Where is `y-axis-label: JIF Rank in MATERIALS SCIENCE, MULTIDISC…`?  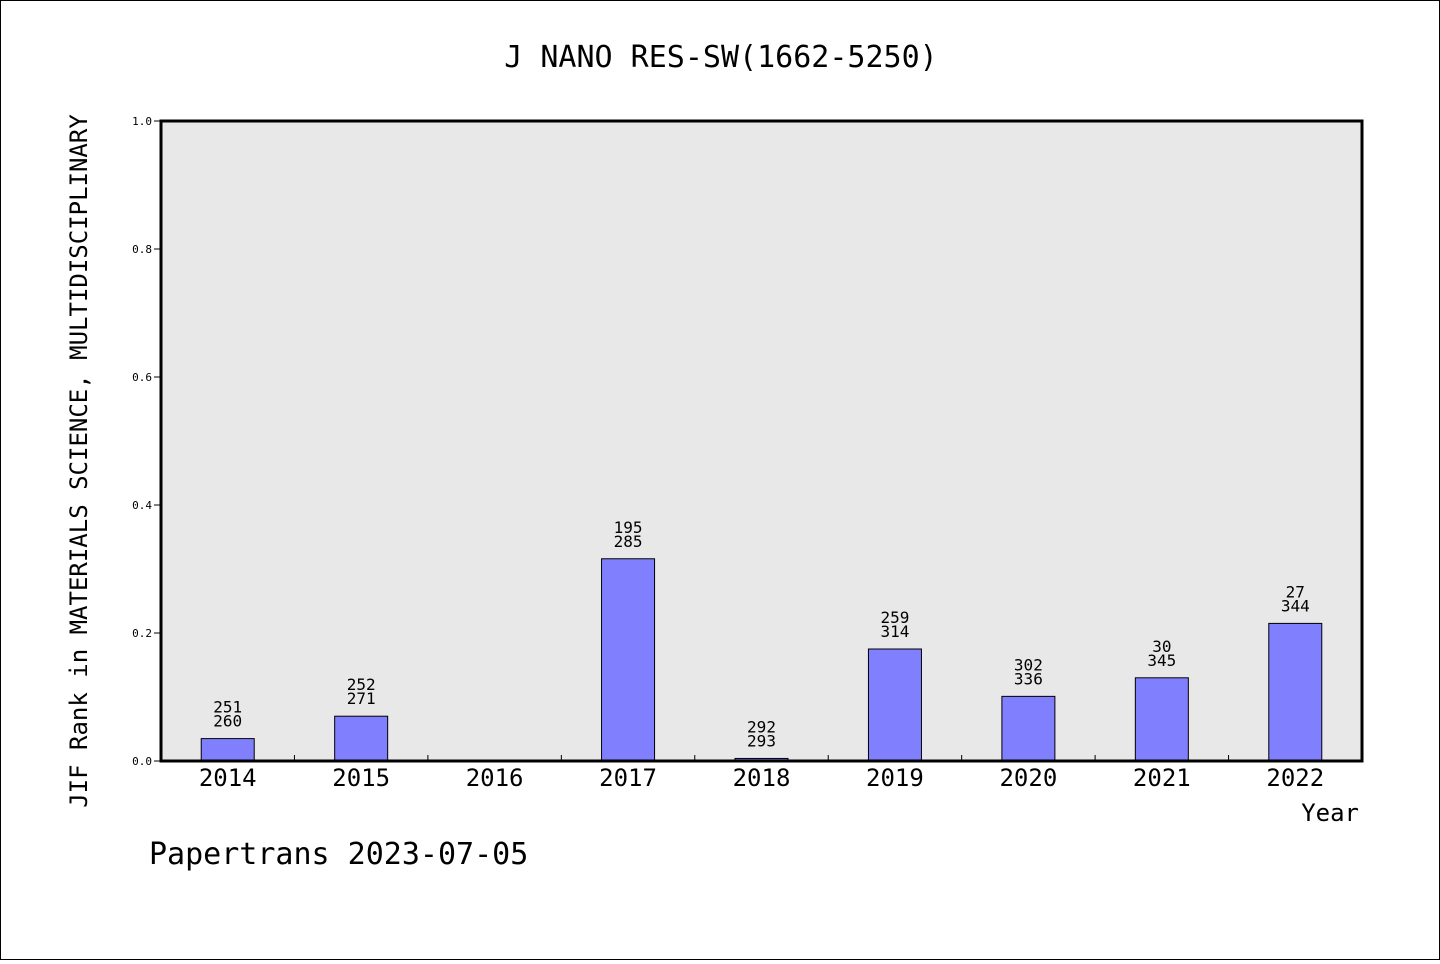
y-axis-label: JIF Rank in MATERIALS SCIENCE, MULTIDISC… is located at coordinates (79, 461).